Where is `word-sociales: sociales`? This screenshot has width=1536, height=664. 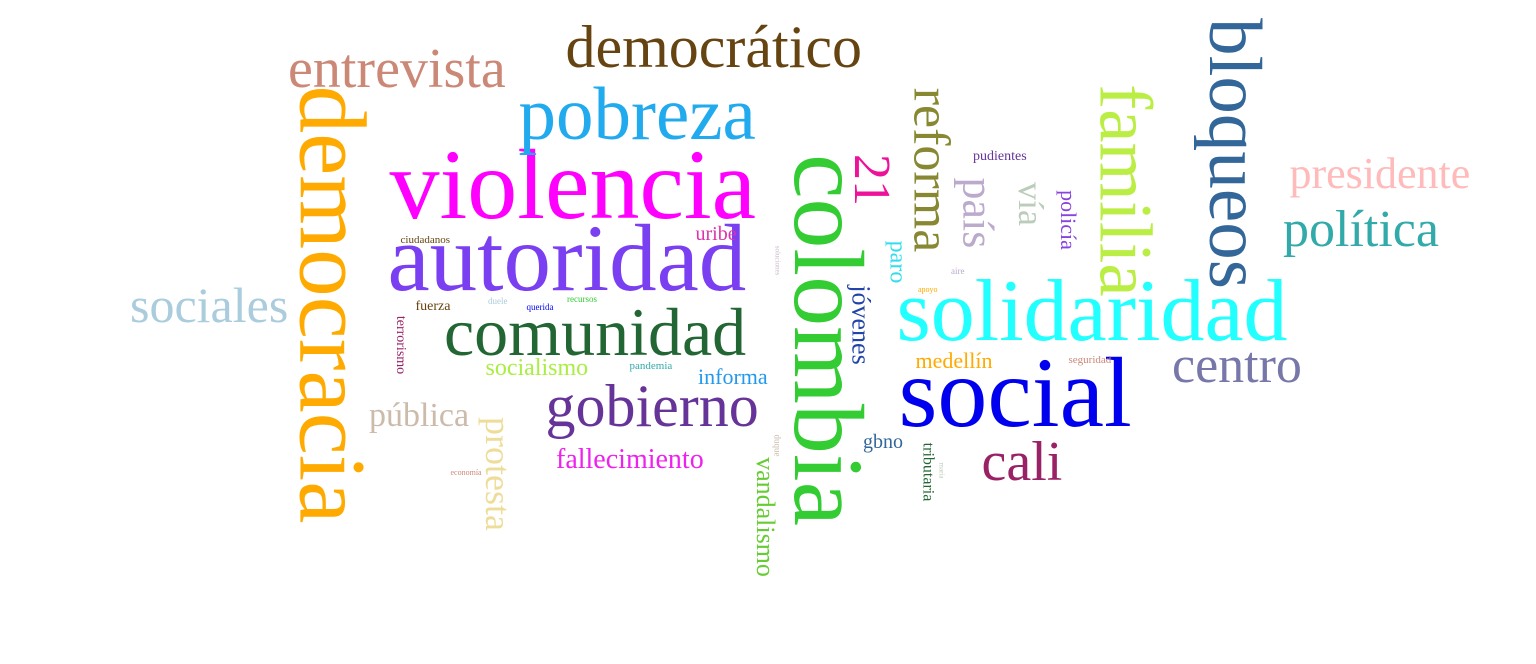 word-sociales: sociales is located at coordinates (209, 305).